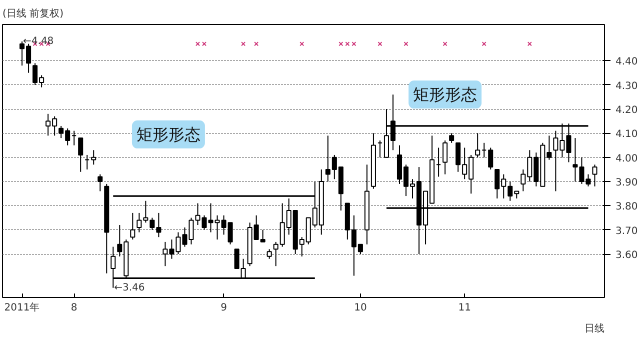 Image resolution: width=640 pixels, height=339 pixels. Describe the element at coordinates (627, 134) in the screenshot. I see `y-tick-label: 4.10` at that location.